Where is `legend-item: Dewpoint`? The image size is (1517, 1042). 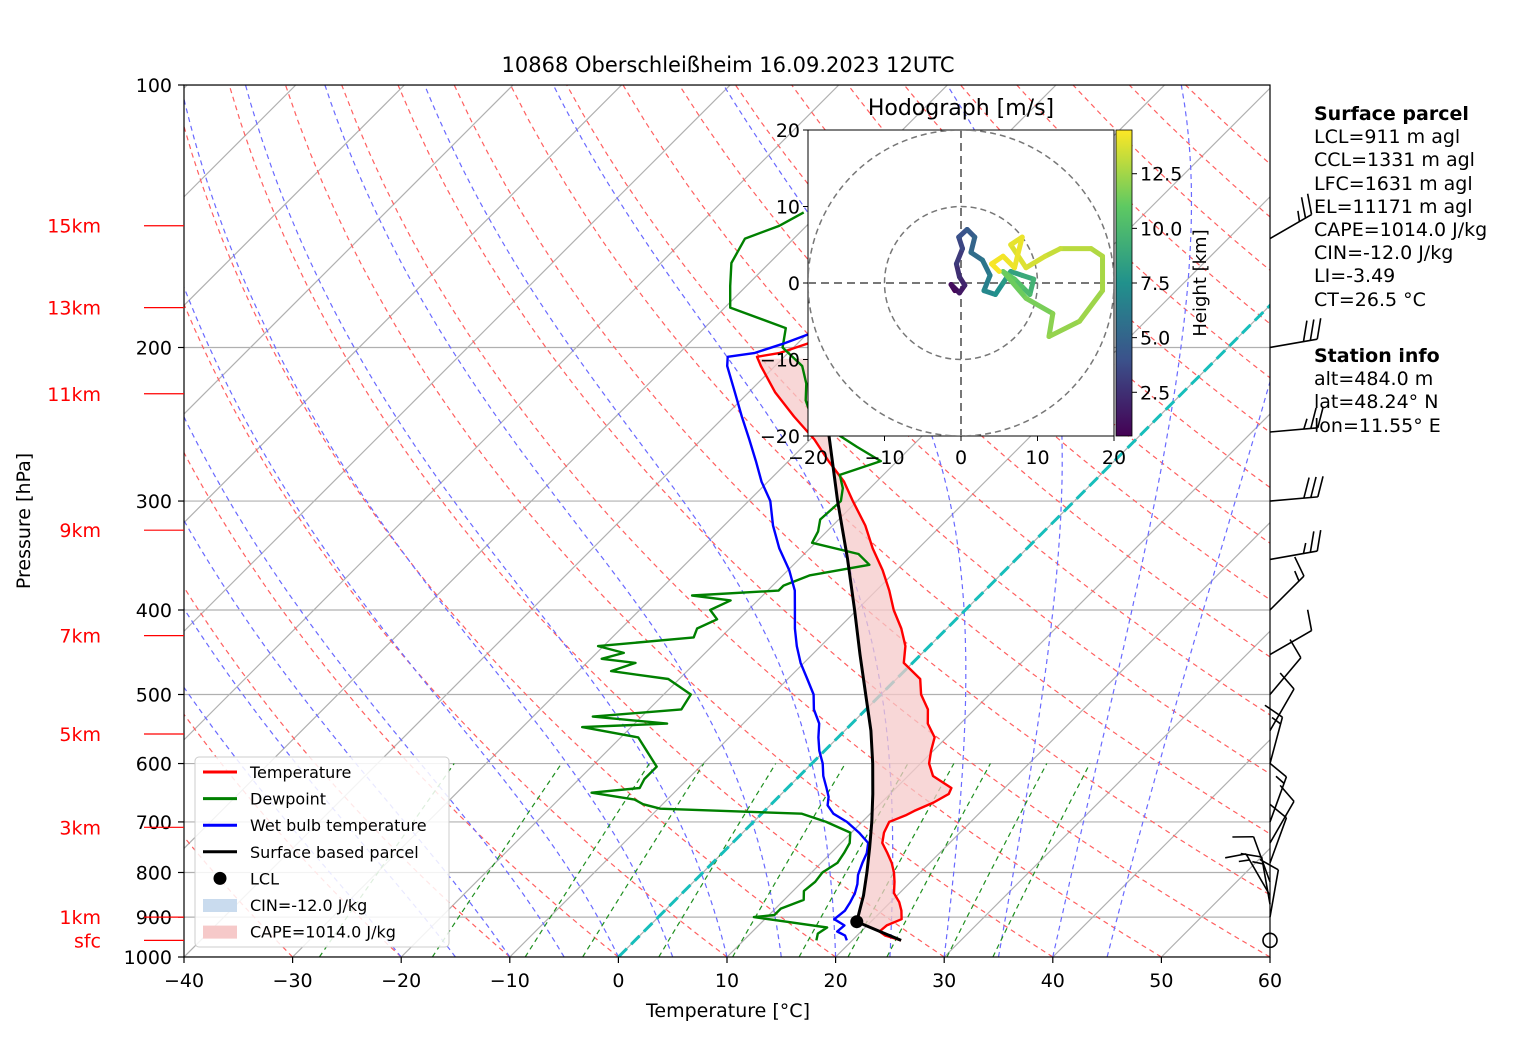 legend-item: Dewpoint is located at coordinates (264, 799).